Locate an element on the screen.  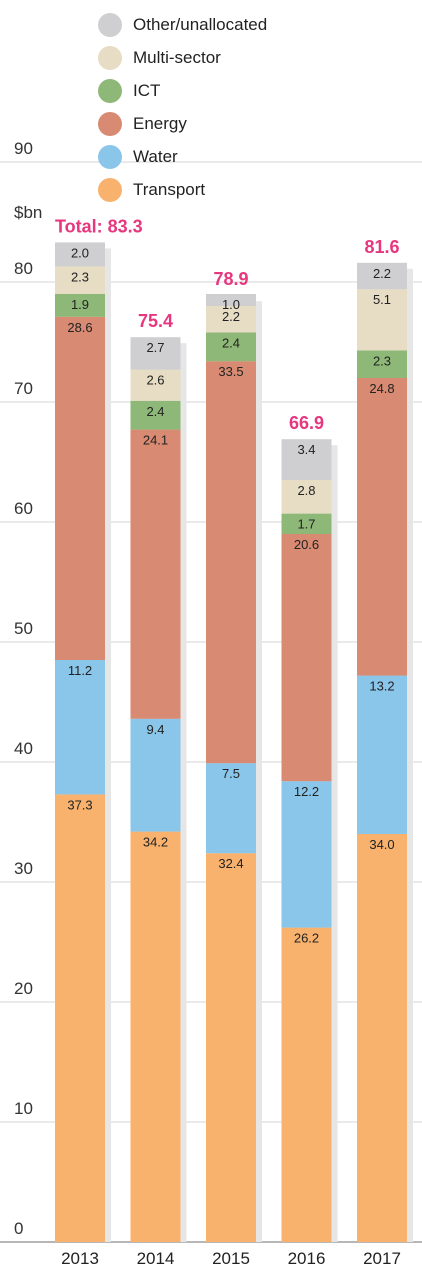
bar-segment-ict-2014 is located at coordinates (155, 415).